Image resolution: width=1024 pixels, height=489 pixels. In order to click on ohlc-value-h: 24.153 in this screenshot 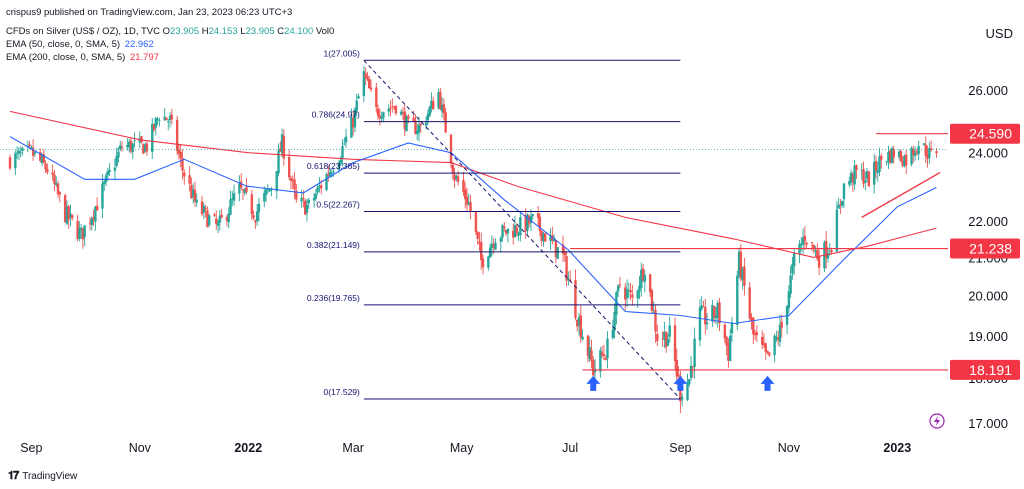, I will do `click(223, 31)`.